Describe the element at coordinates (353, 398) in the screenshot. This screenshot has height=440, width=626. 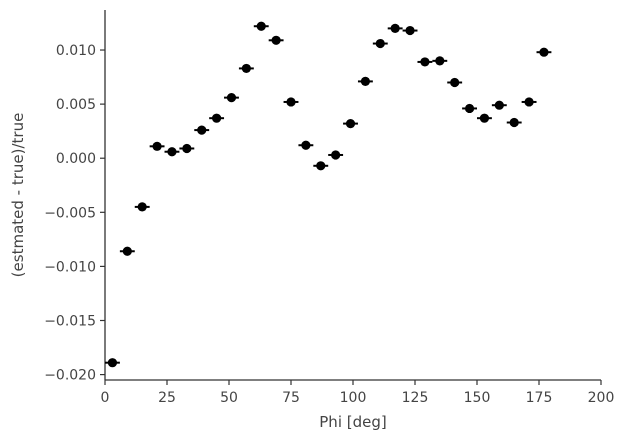
I see `x-tick-label: 100` at that location.